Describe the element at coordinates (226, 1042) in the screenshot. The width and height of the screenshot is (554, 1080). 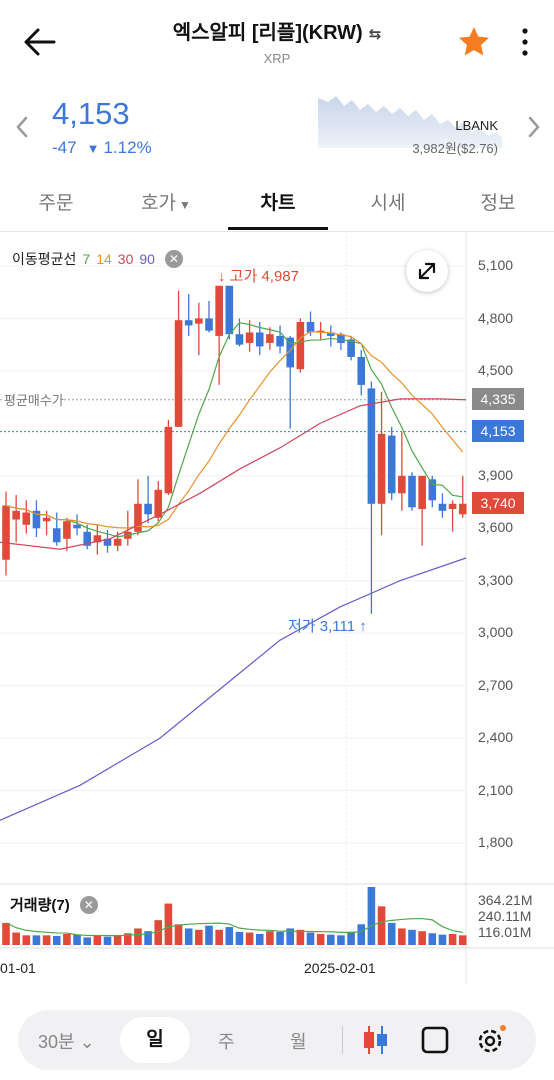
I see `period-week-button: 주` at that location.